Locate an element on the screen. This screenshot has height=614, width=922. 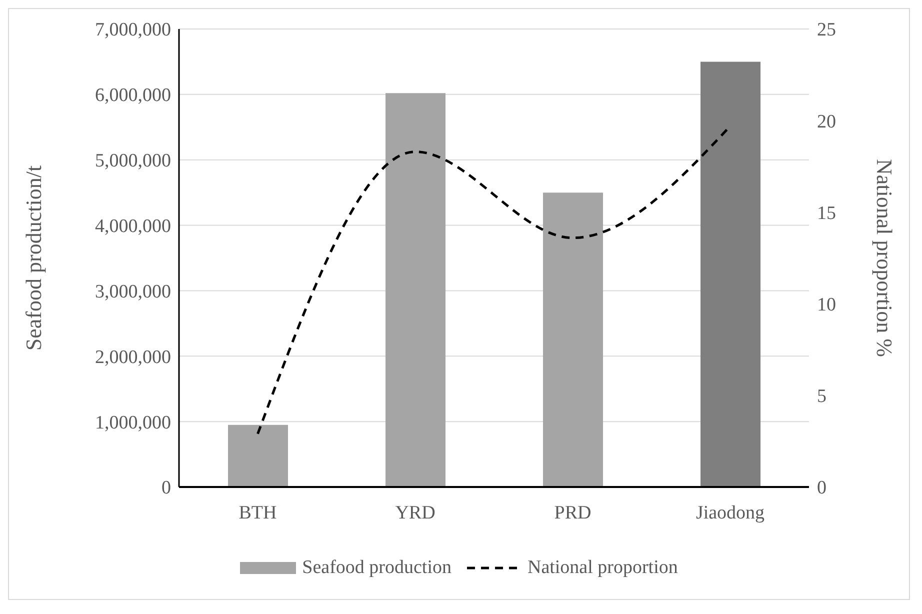
legend-label: Seafood production is located at coordinates (377, 568).